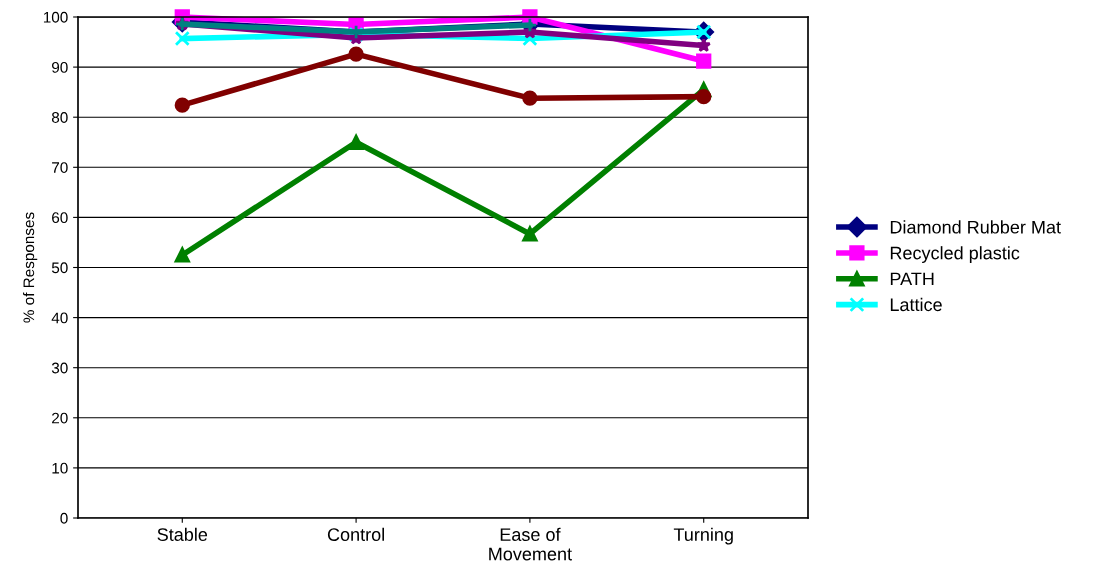 This screenshot has height=586, width=1099. What do you see at coordinates (59, 318) in the screenshot?
I see `y-tick-label: 40` at bounding box center [59, 318].